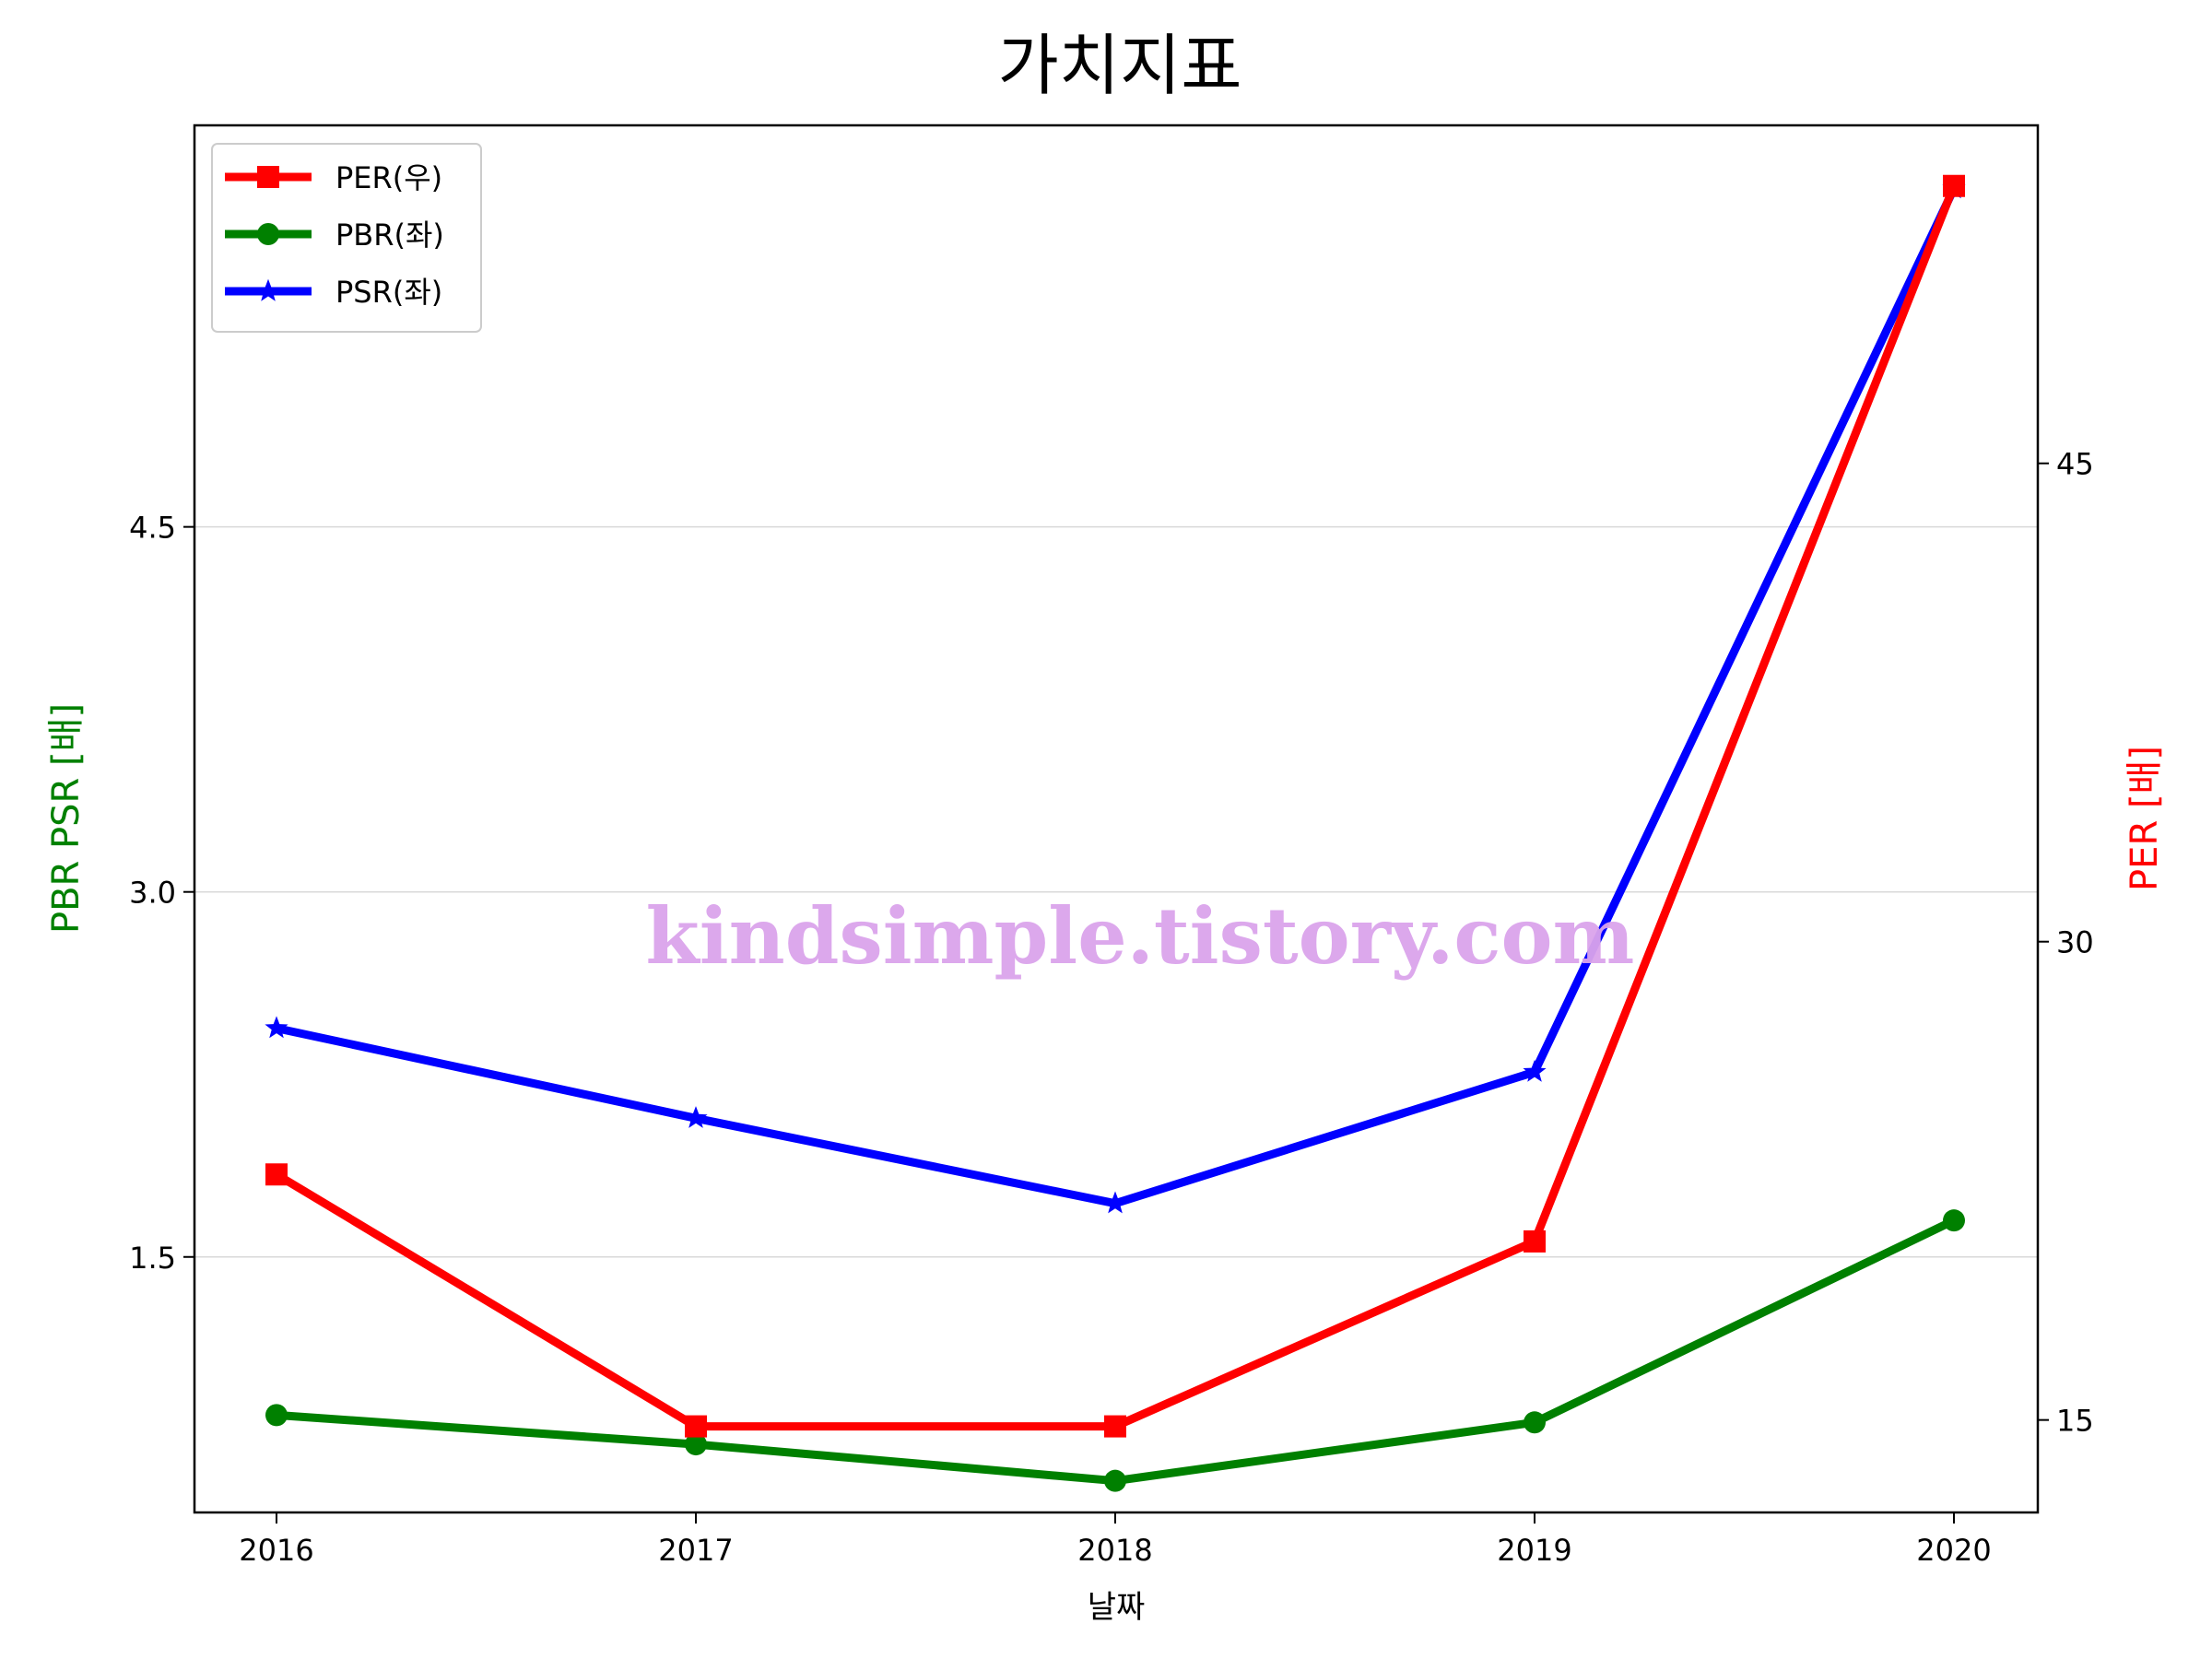 Image resolution: width=2212 pixels, height=1659 pixels. Describe the element at coordinates (695, 1550) in the screenshot. I see `x-tick-label: 2017` at that location.